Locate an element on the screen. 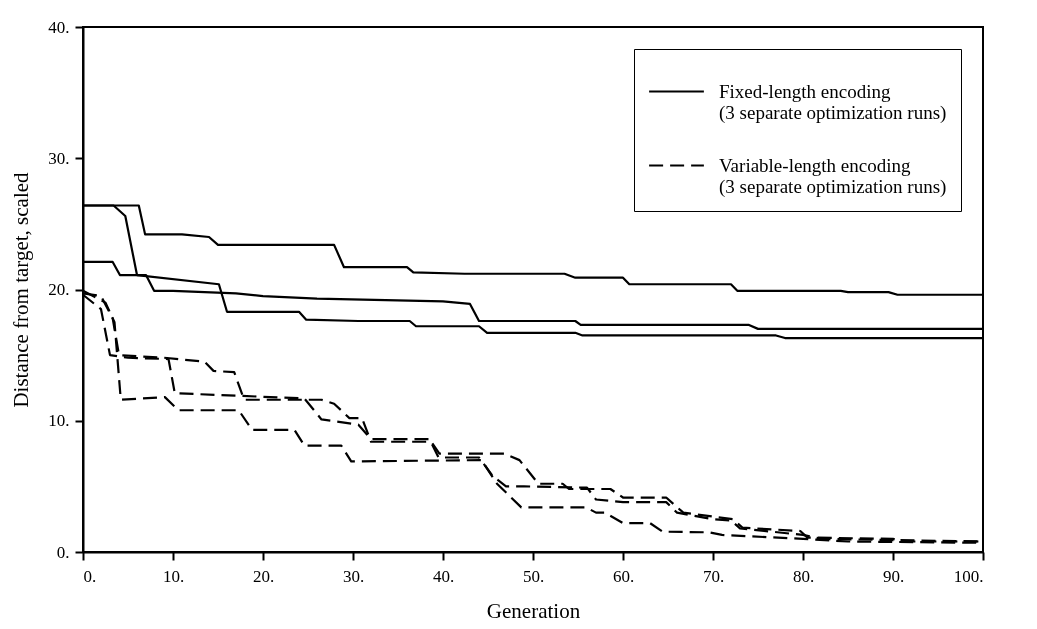 This screenshot has height=629, width=1037. x-tick-label: 90. is located at coordinates (893, 576).